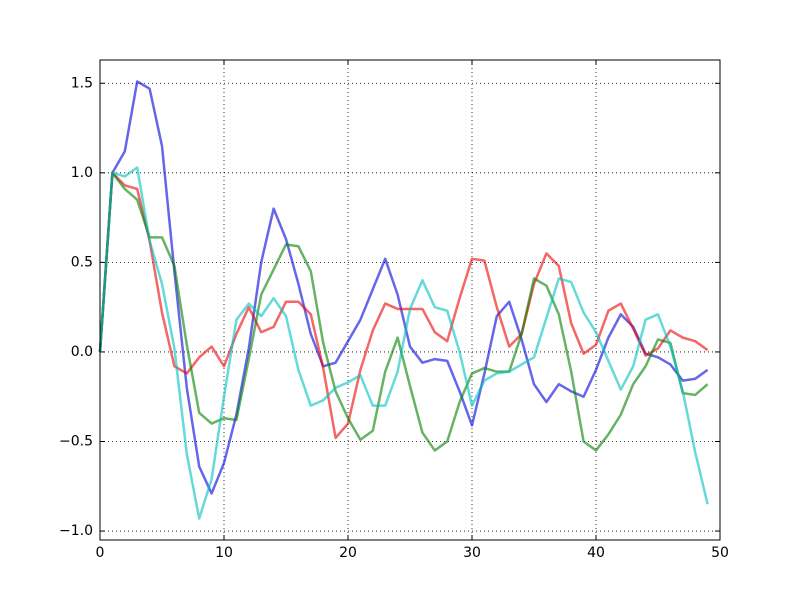 This screenshot has width=800, height=600. What do you see at coordinates (76, 441) in the screenshot?
I see `y-tick-label: −0.5` at bounding box center [76, 441].